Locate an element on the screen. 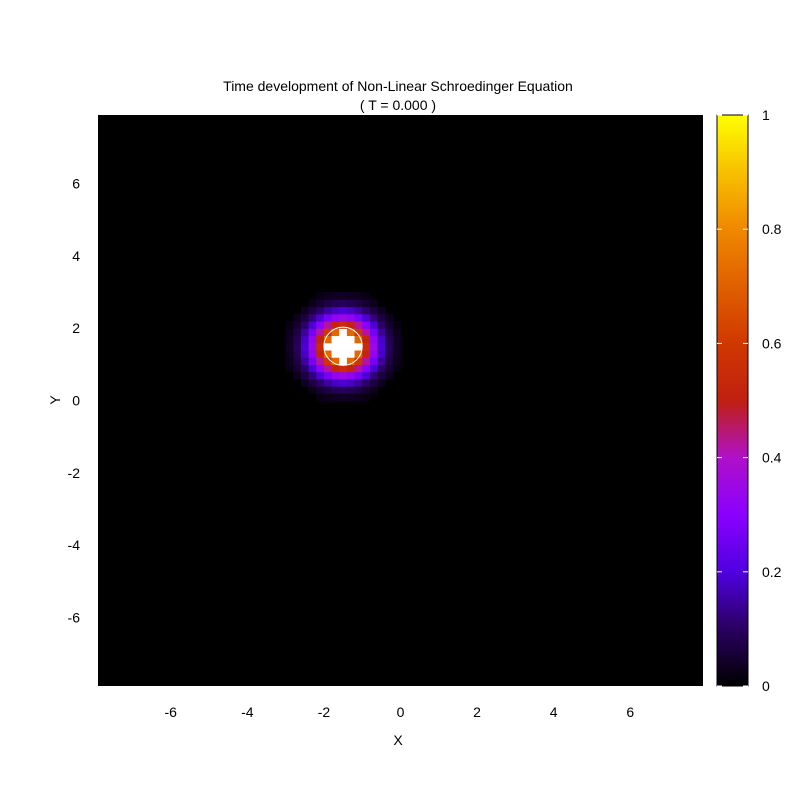  y-tick-label: 0 is located at coordinates (76, 401).